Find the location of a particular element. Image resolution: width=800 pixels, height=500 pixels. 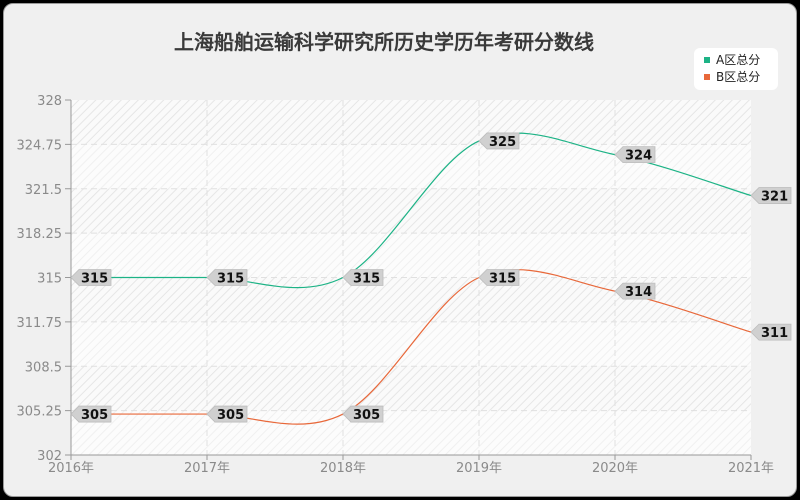

data-label: 324 is located at coordinates (635, 155).